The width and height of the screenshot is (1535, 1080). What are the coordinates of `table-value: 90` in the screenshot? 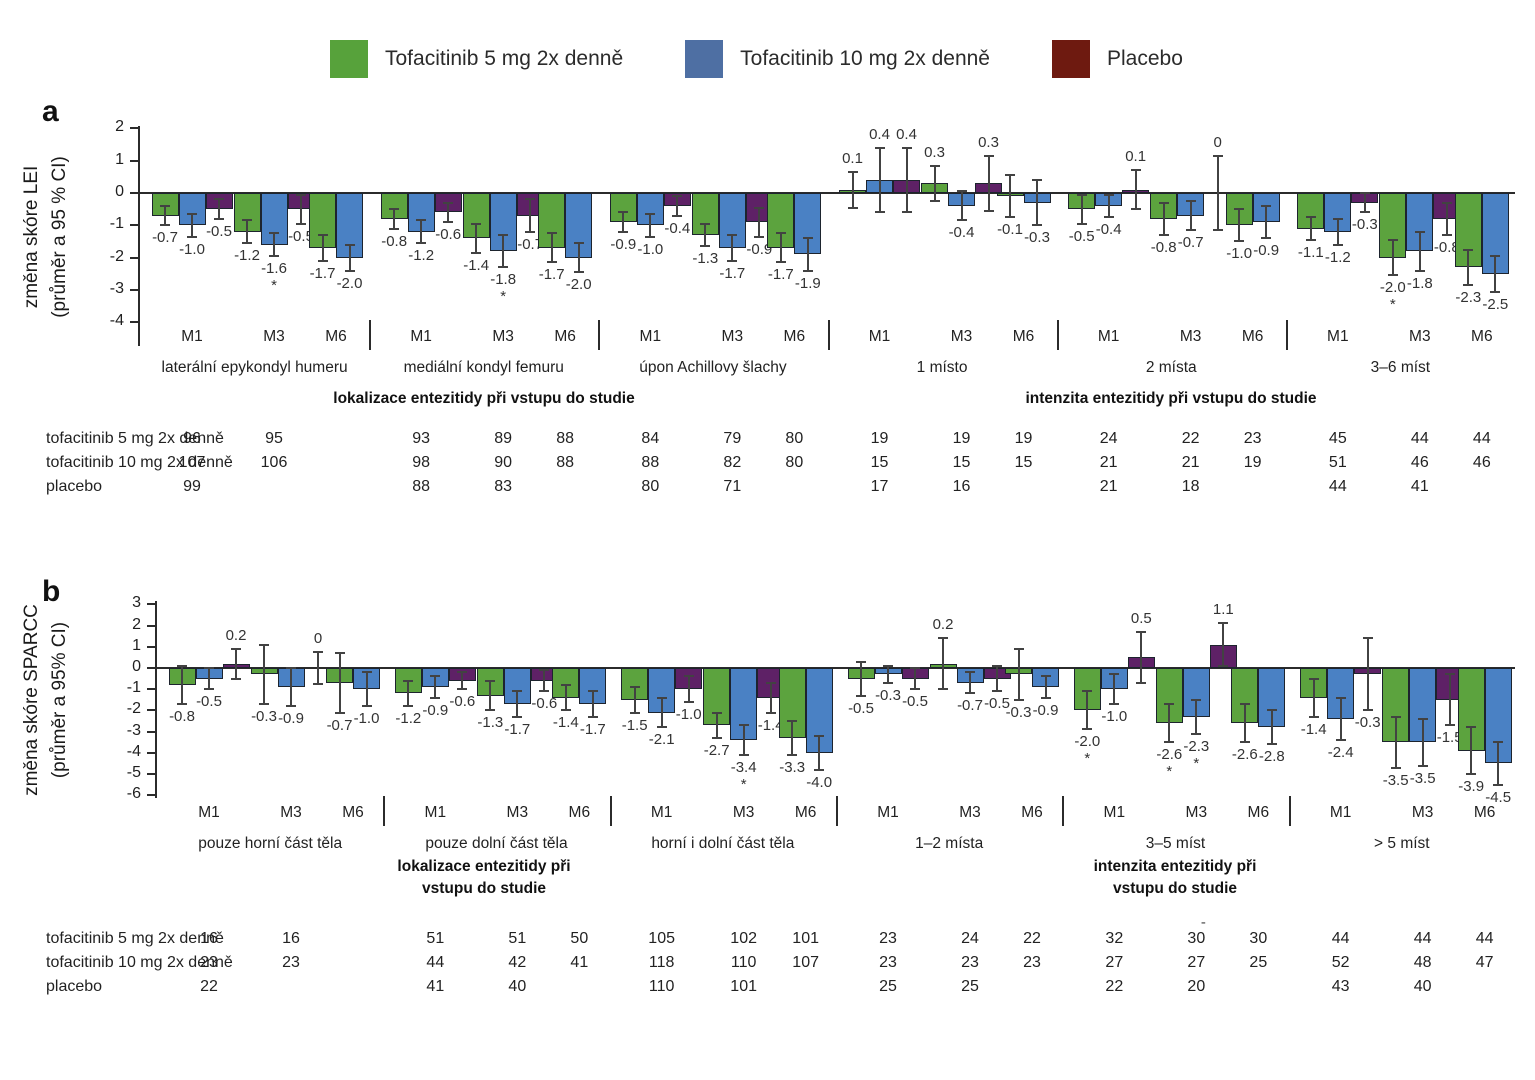 It's located at (503, 462).